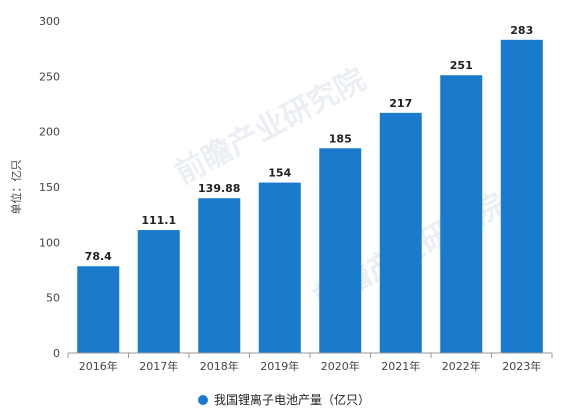 This screenshot has width=565, height=418. I want to click on x-tick-label: 2018年, so click(219, 366).